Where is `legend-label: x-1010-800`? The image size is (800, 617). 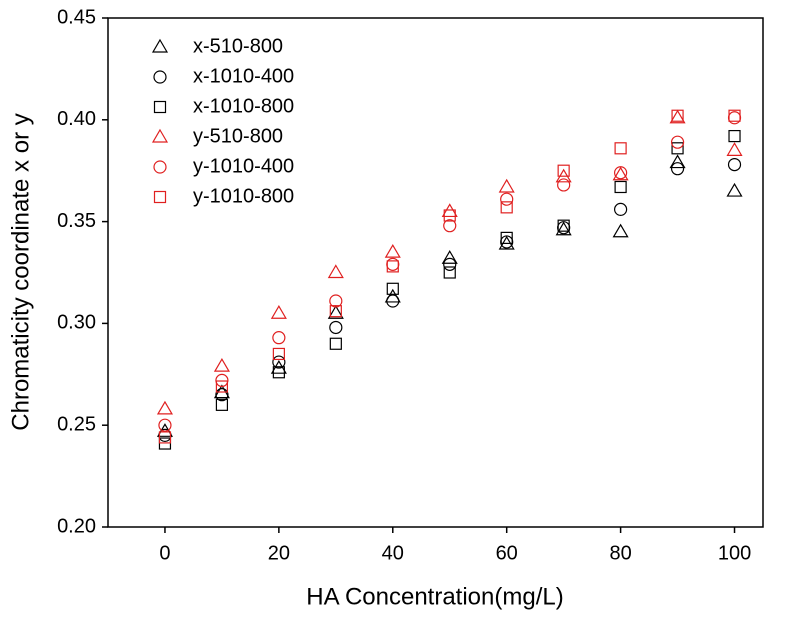 legend-label: x-1010-800 is located at coordinates (243, 106).